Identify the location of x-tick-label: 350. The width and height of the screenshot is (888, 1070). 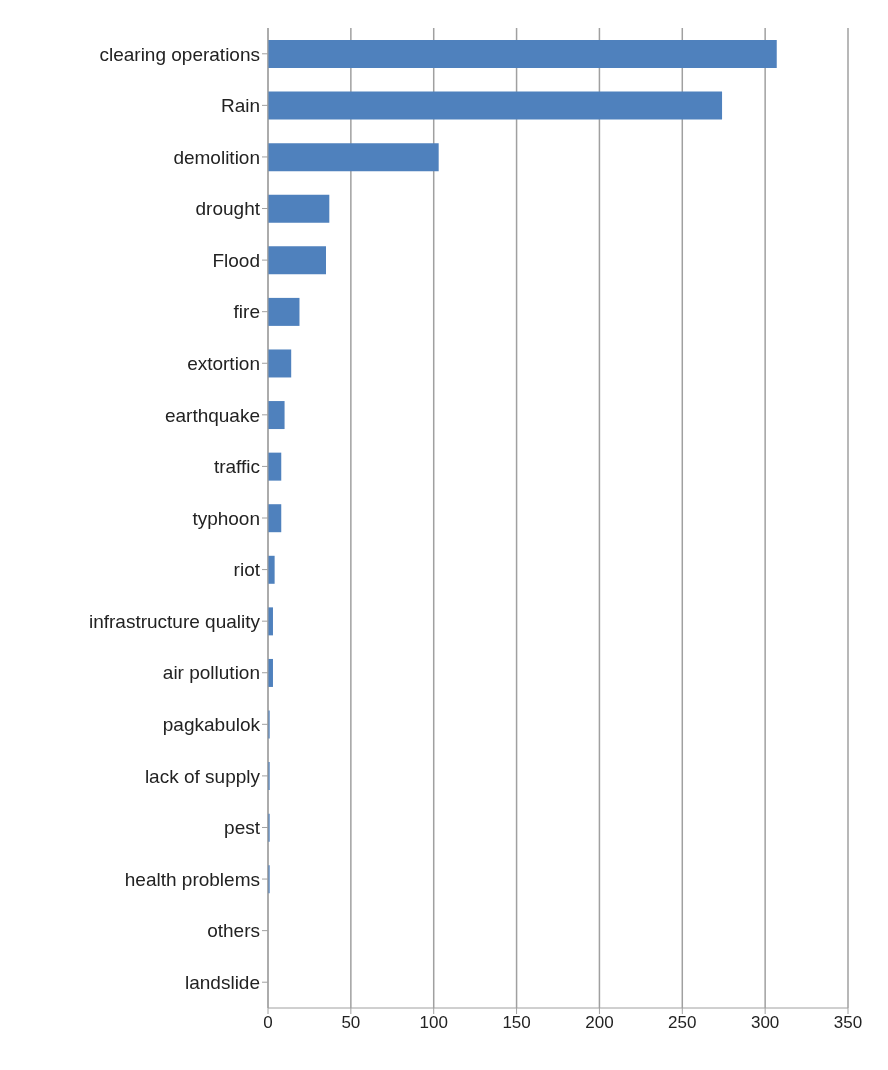
(848, 1023).